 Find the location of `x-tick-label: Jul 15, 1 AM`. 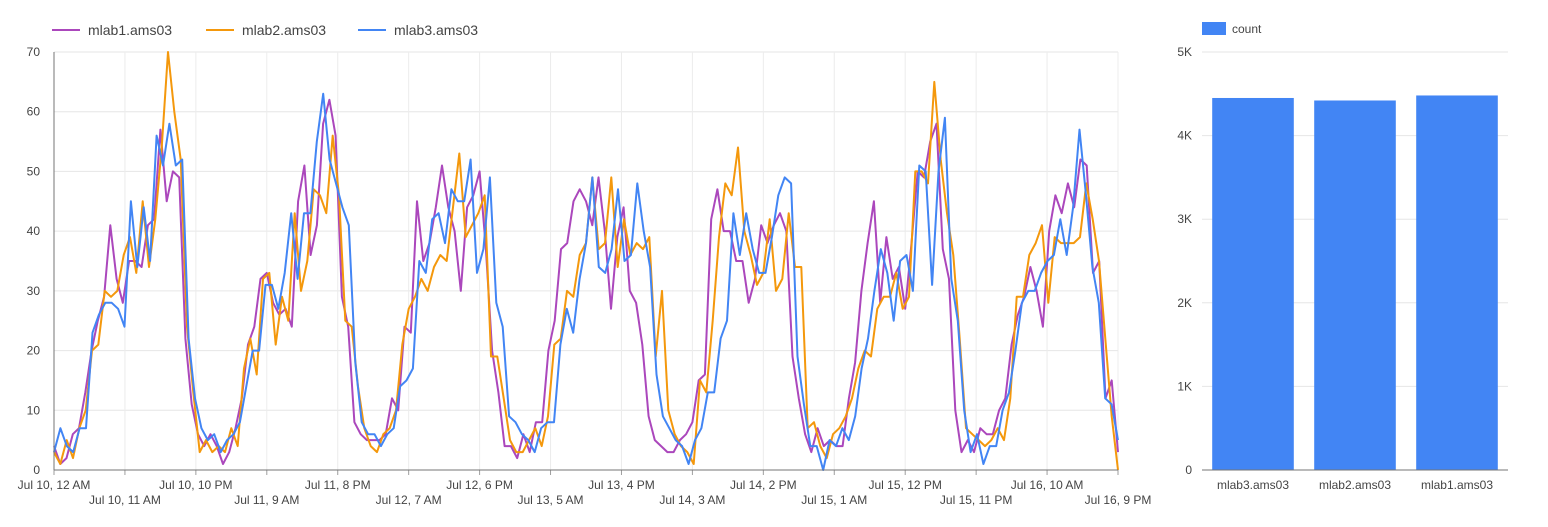

x-tick-label: Jul 15, 1 AM is located at coordinates (834, 500).